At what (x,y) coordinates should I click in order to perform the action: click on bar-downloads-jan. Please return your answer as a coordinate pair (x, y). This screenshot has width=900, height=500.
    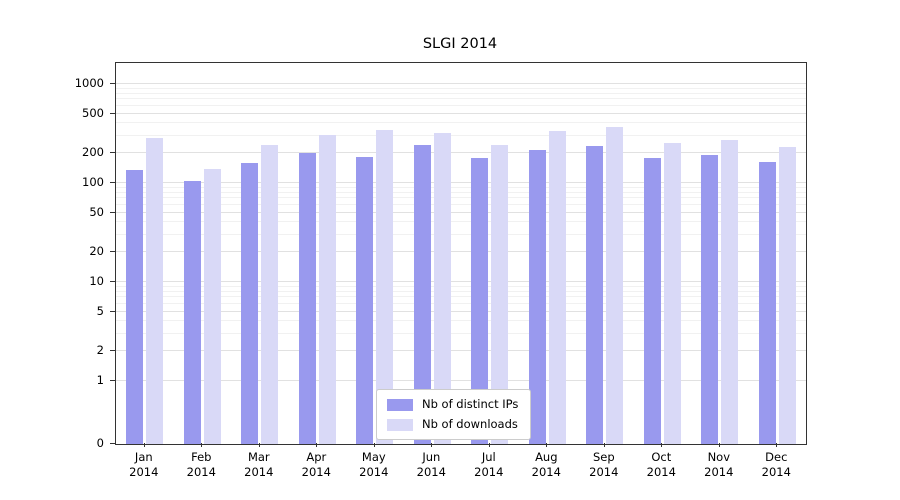
    Looking at the image, I should click on (155, 291).